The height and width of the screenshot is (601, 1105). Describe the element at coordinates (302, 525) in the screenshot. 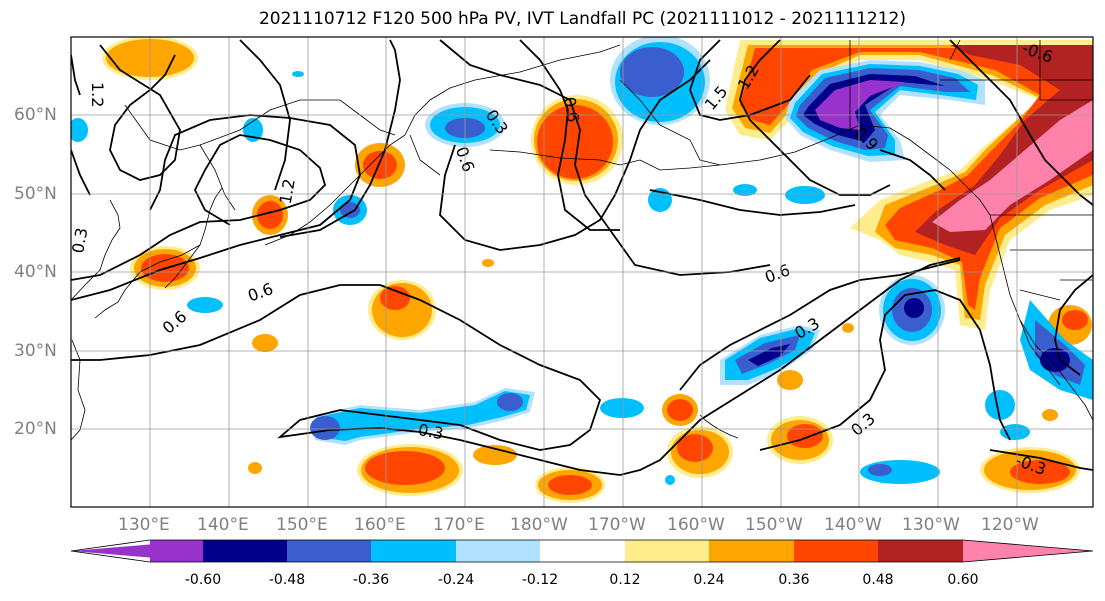

I see `lon-label: 150°E` at that location.